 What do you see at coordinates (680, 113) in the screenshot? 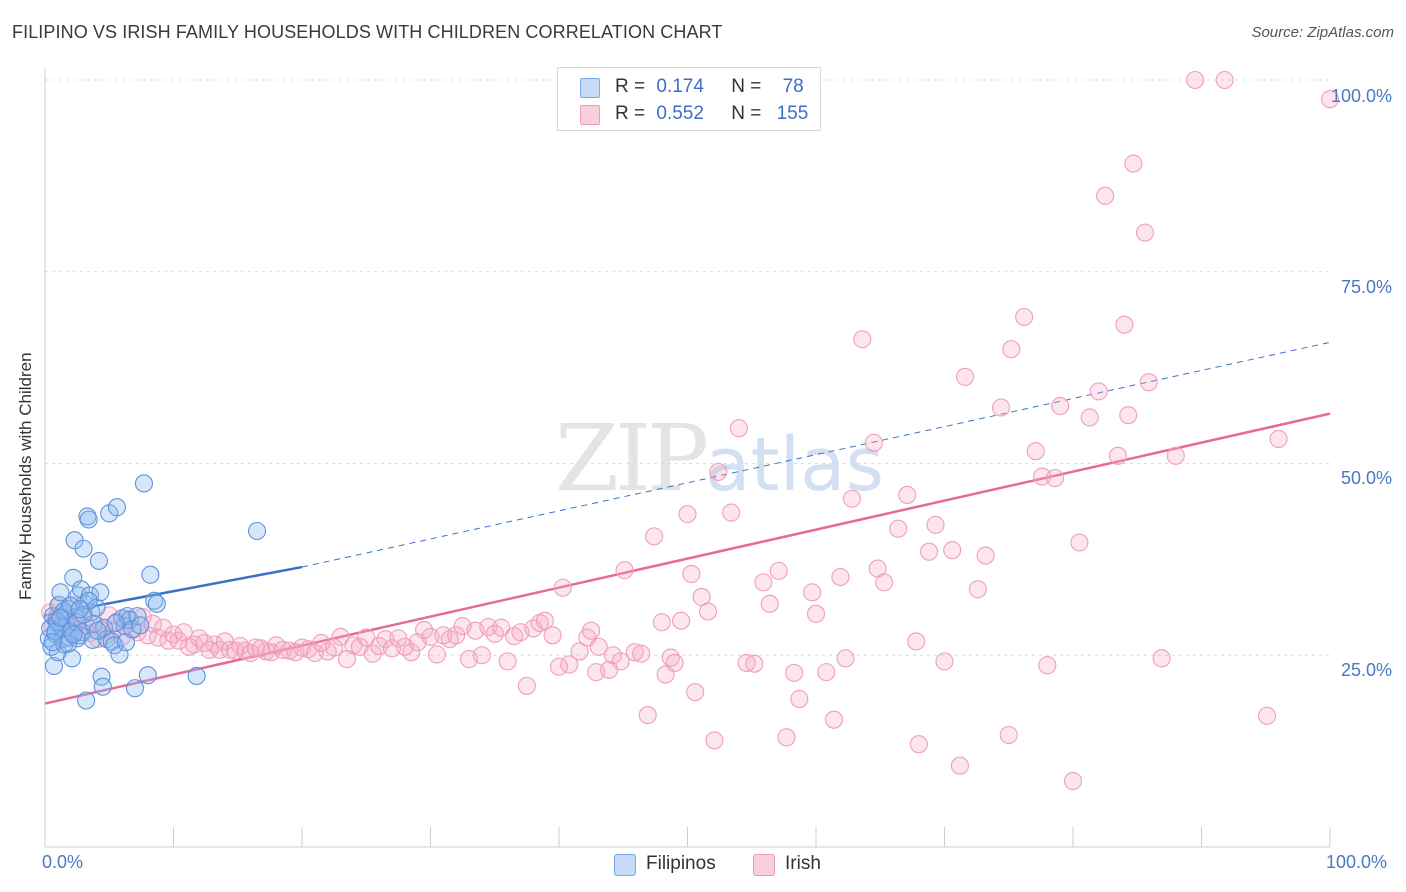
I see `irish-r-value: 0.552` at bounding box center [680, 113].